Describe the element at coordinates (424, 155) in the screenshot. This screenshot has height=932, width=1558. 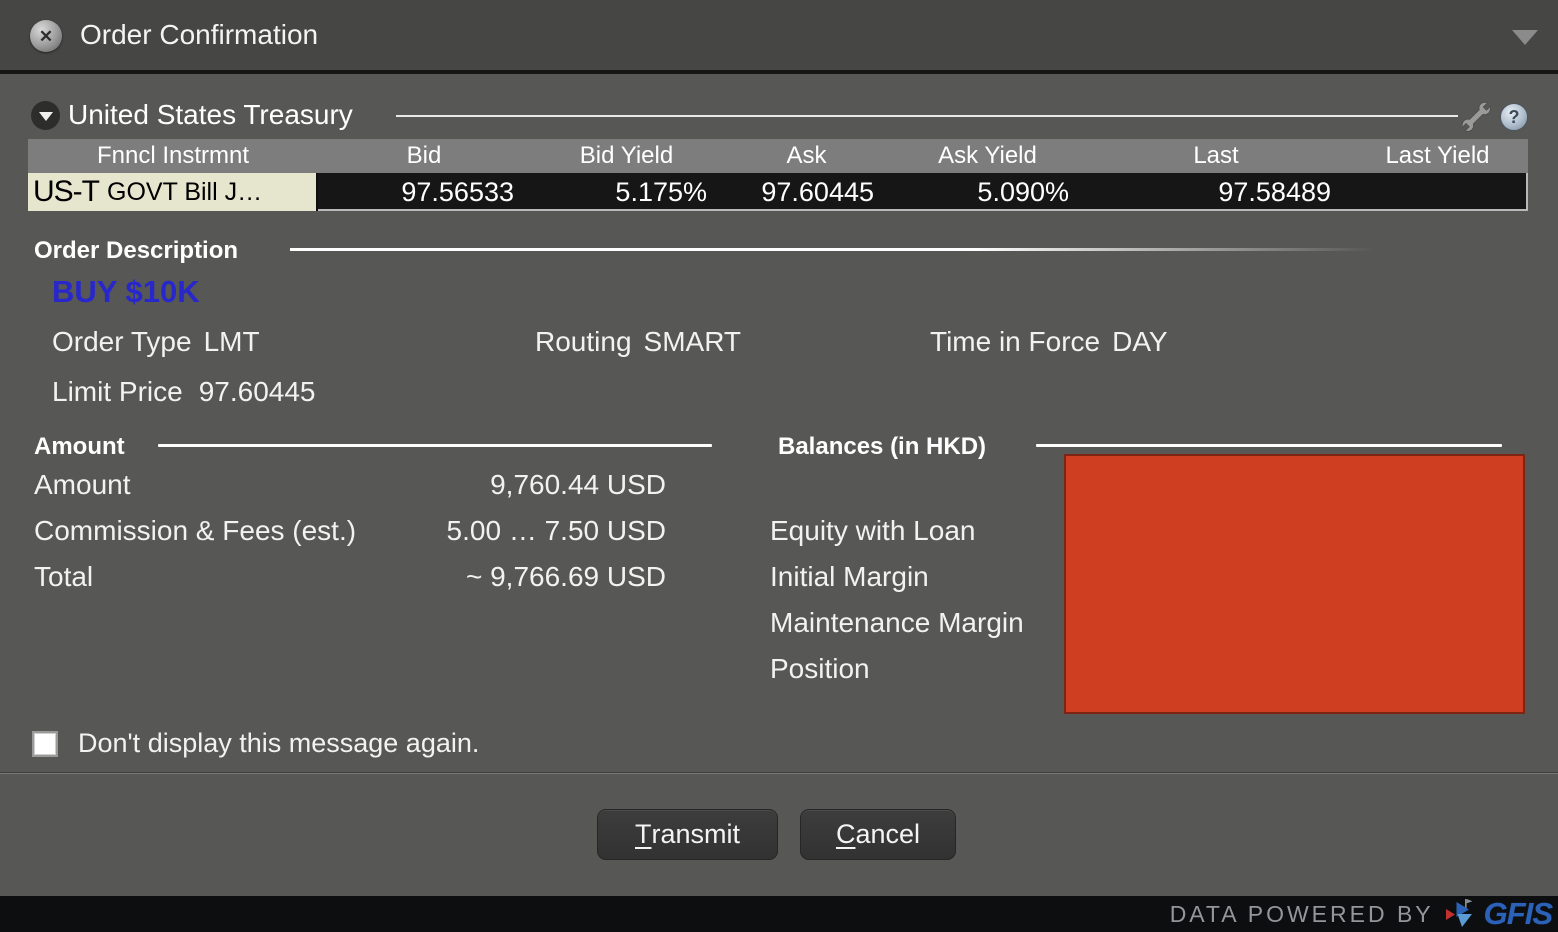
I see `column-header-bid: Bid` at that location.